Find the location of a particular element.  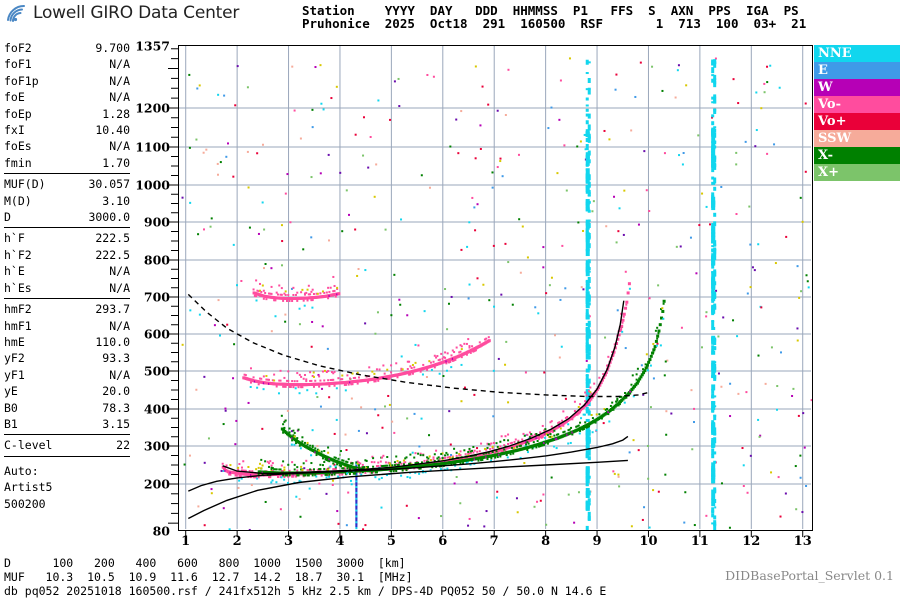

legend-item-x: X- is located at coordinates (857, 155).